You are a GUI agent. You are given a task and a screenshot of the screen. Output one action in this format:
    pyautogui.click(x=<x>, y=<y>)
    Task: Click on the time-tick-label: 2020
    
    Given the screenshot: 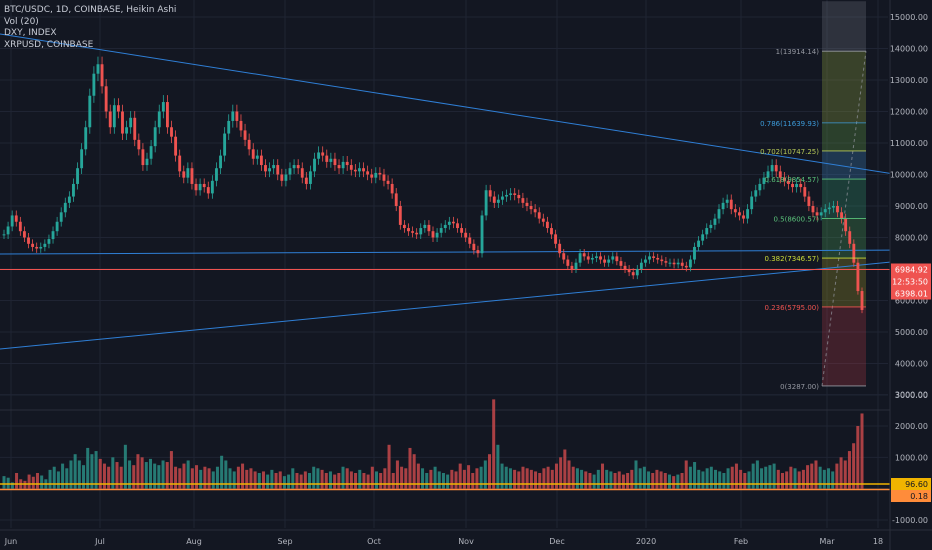 What is the action you would take?
    pyautogui.click(x=646, y=541)
    